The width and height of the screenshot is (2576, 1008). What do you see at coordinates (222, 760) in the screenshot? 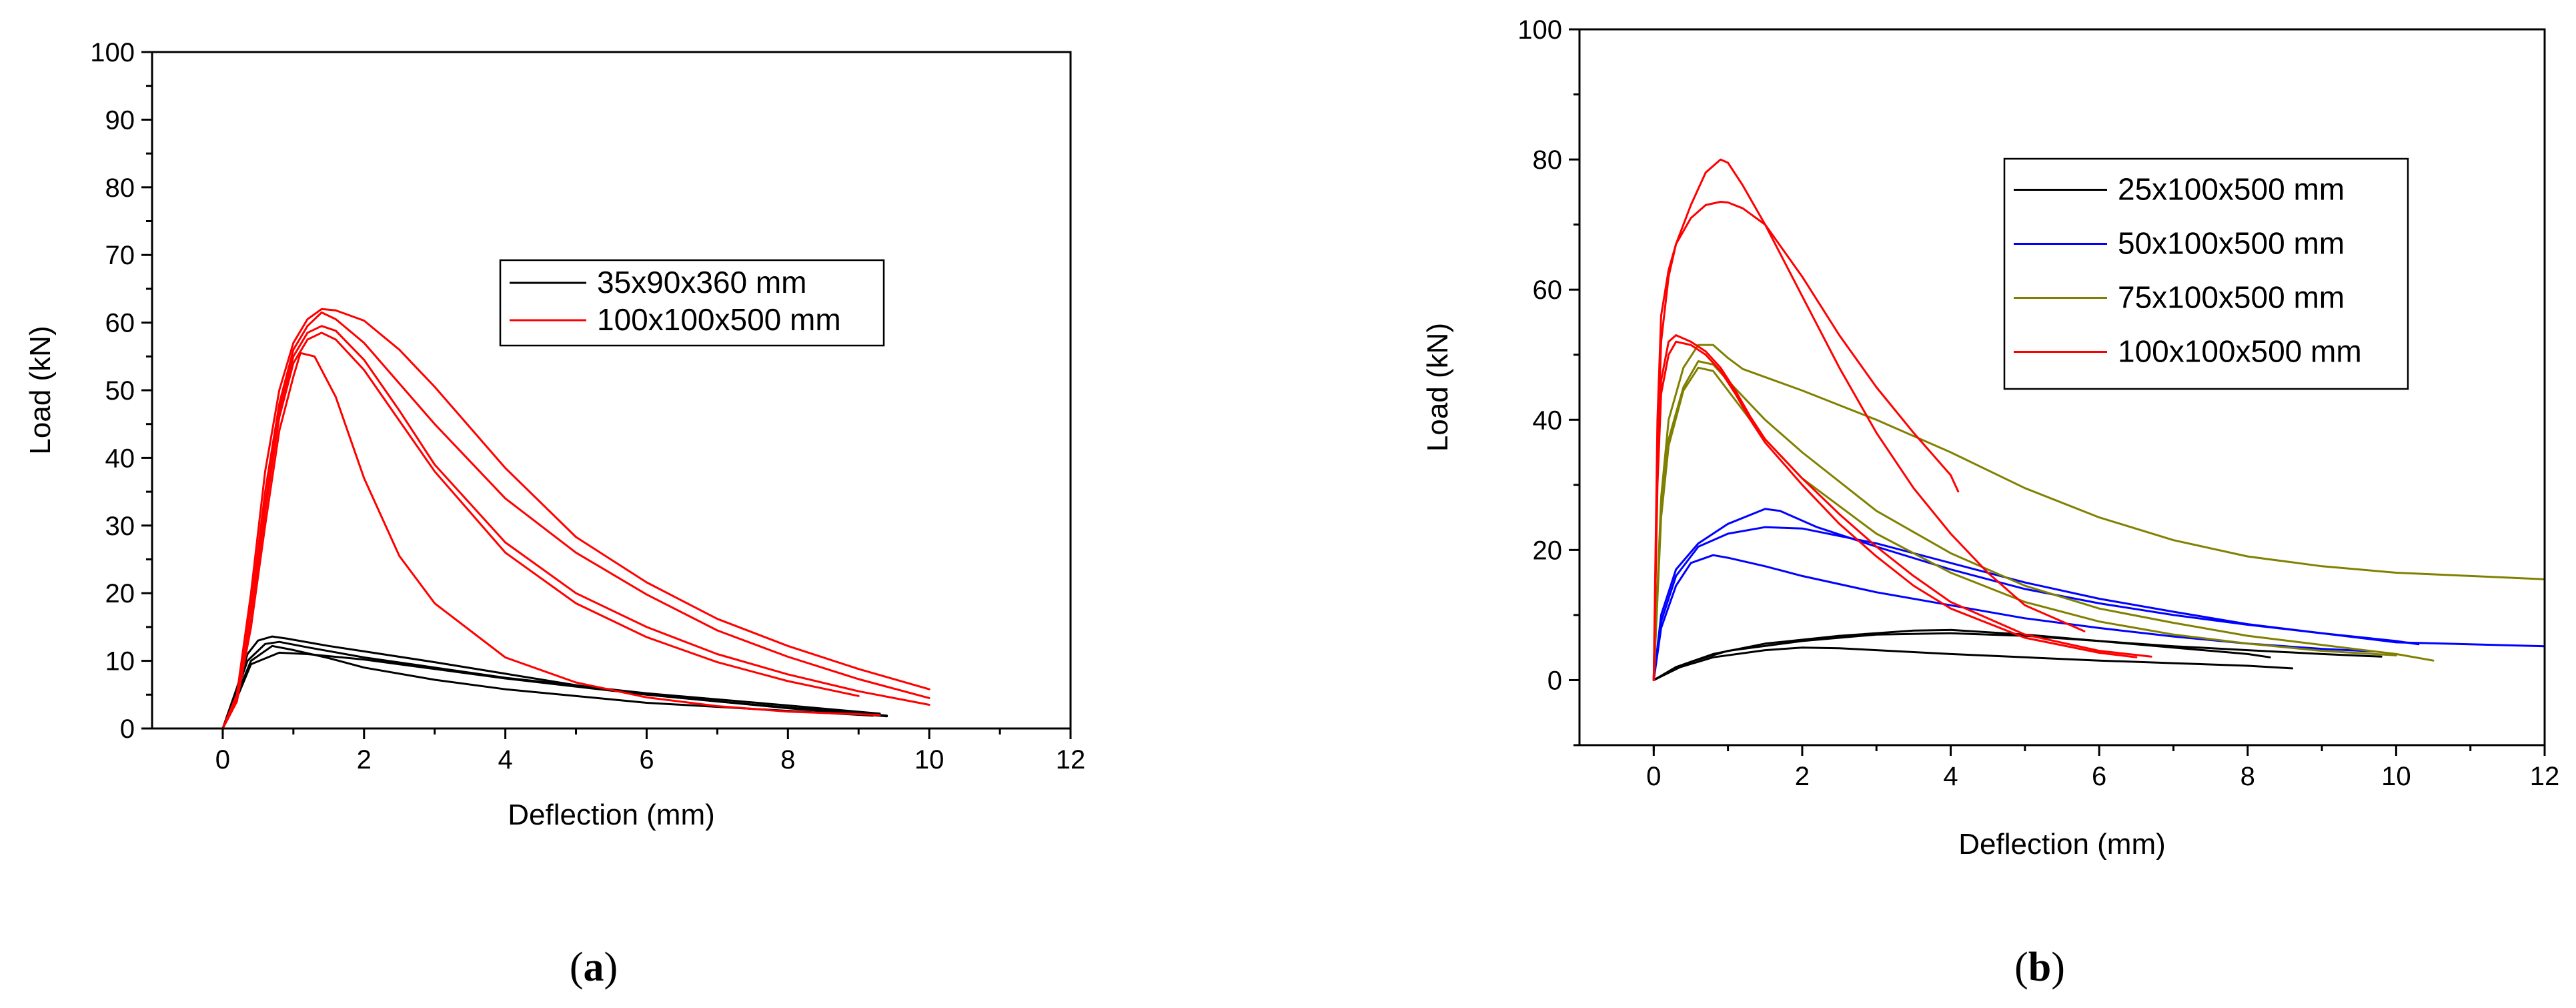
I see `chart-a-xtick-label: 0` at bounding box center [222, 760].